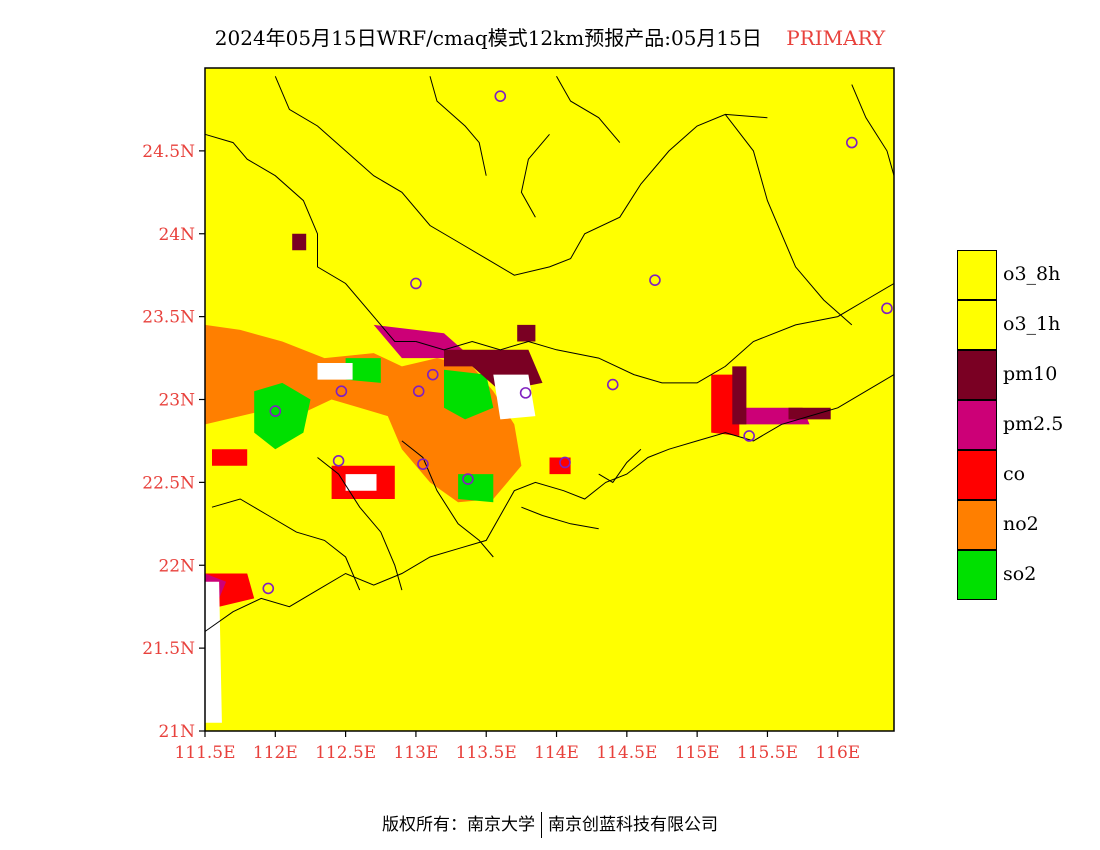  I want to click on legend-label: co, so click(1014, 474).